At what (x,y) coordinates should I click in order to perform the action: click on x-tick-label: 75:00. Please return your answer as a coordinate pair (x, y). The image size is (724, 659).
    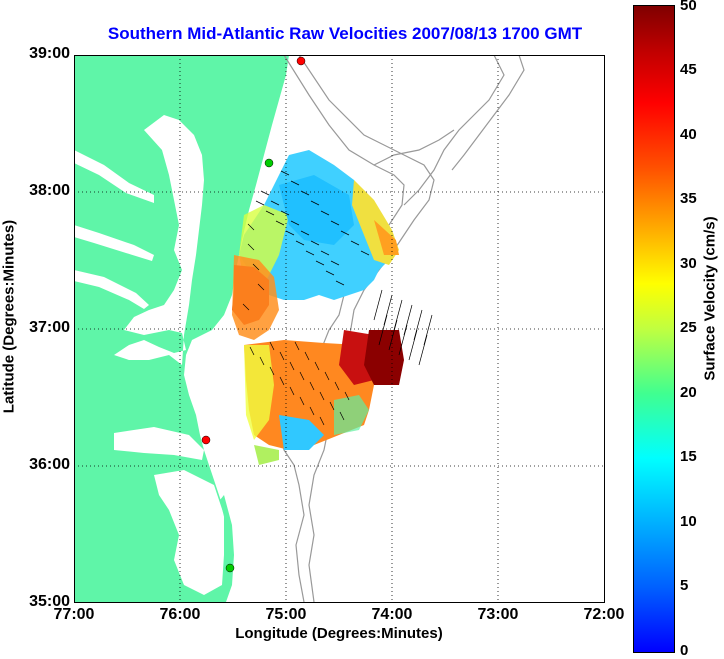
    Looking at the image, I should click on (286, 614).